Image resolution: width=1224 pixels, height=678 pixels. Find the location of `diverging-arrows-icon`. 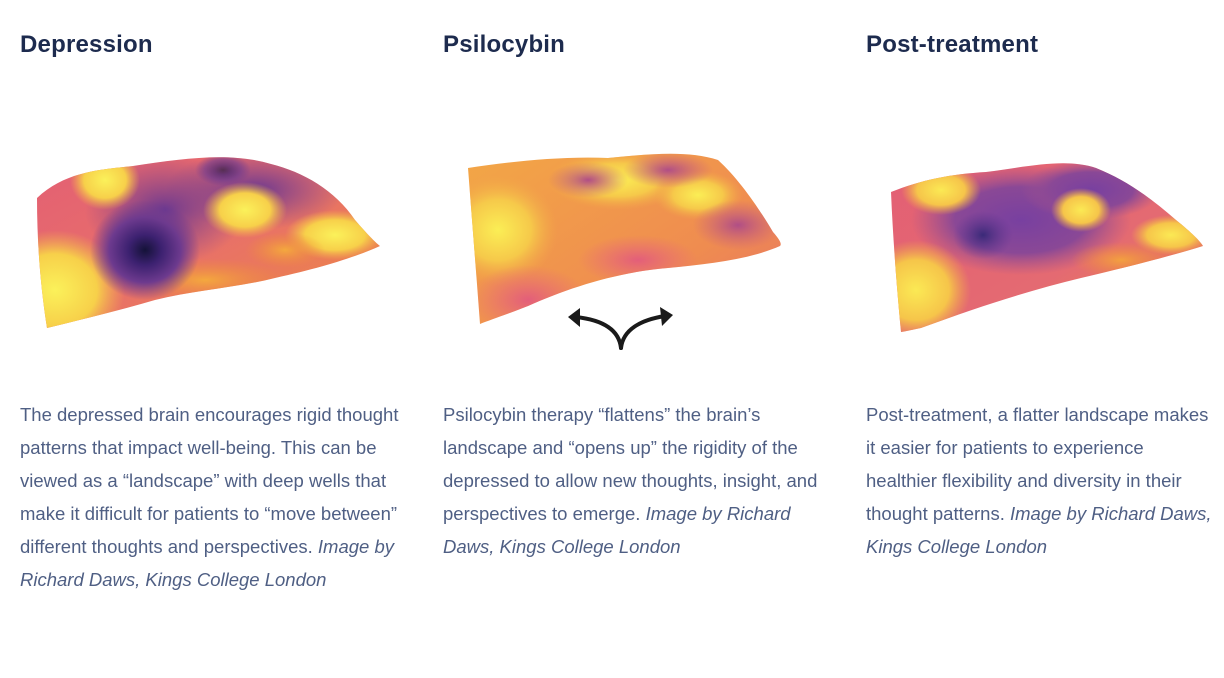

diverging-arrows-icon is located at coordinates (620, 328).